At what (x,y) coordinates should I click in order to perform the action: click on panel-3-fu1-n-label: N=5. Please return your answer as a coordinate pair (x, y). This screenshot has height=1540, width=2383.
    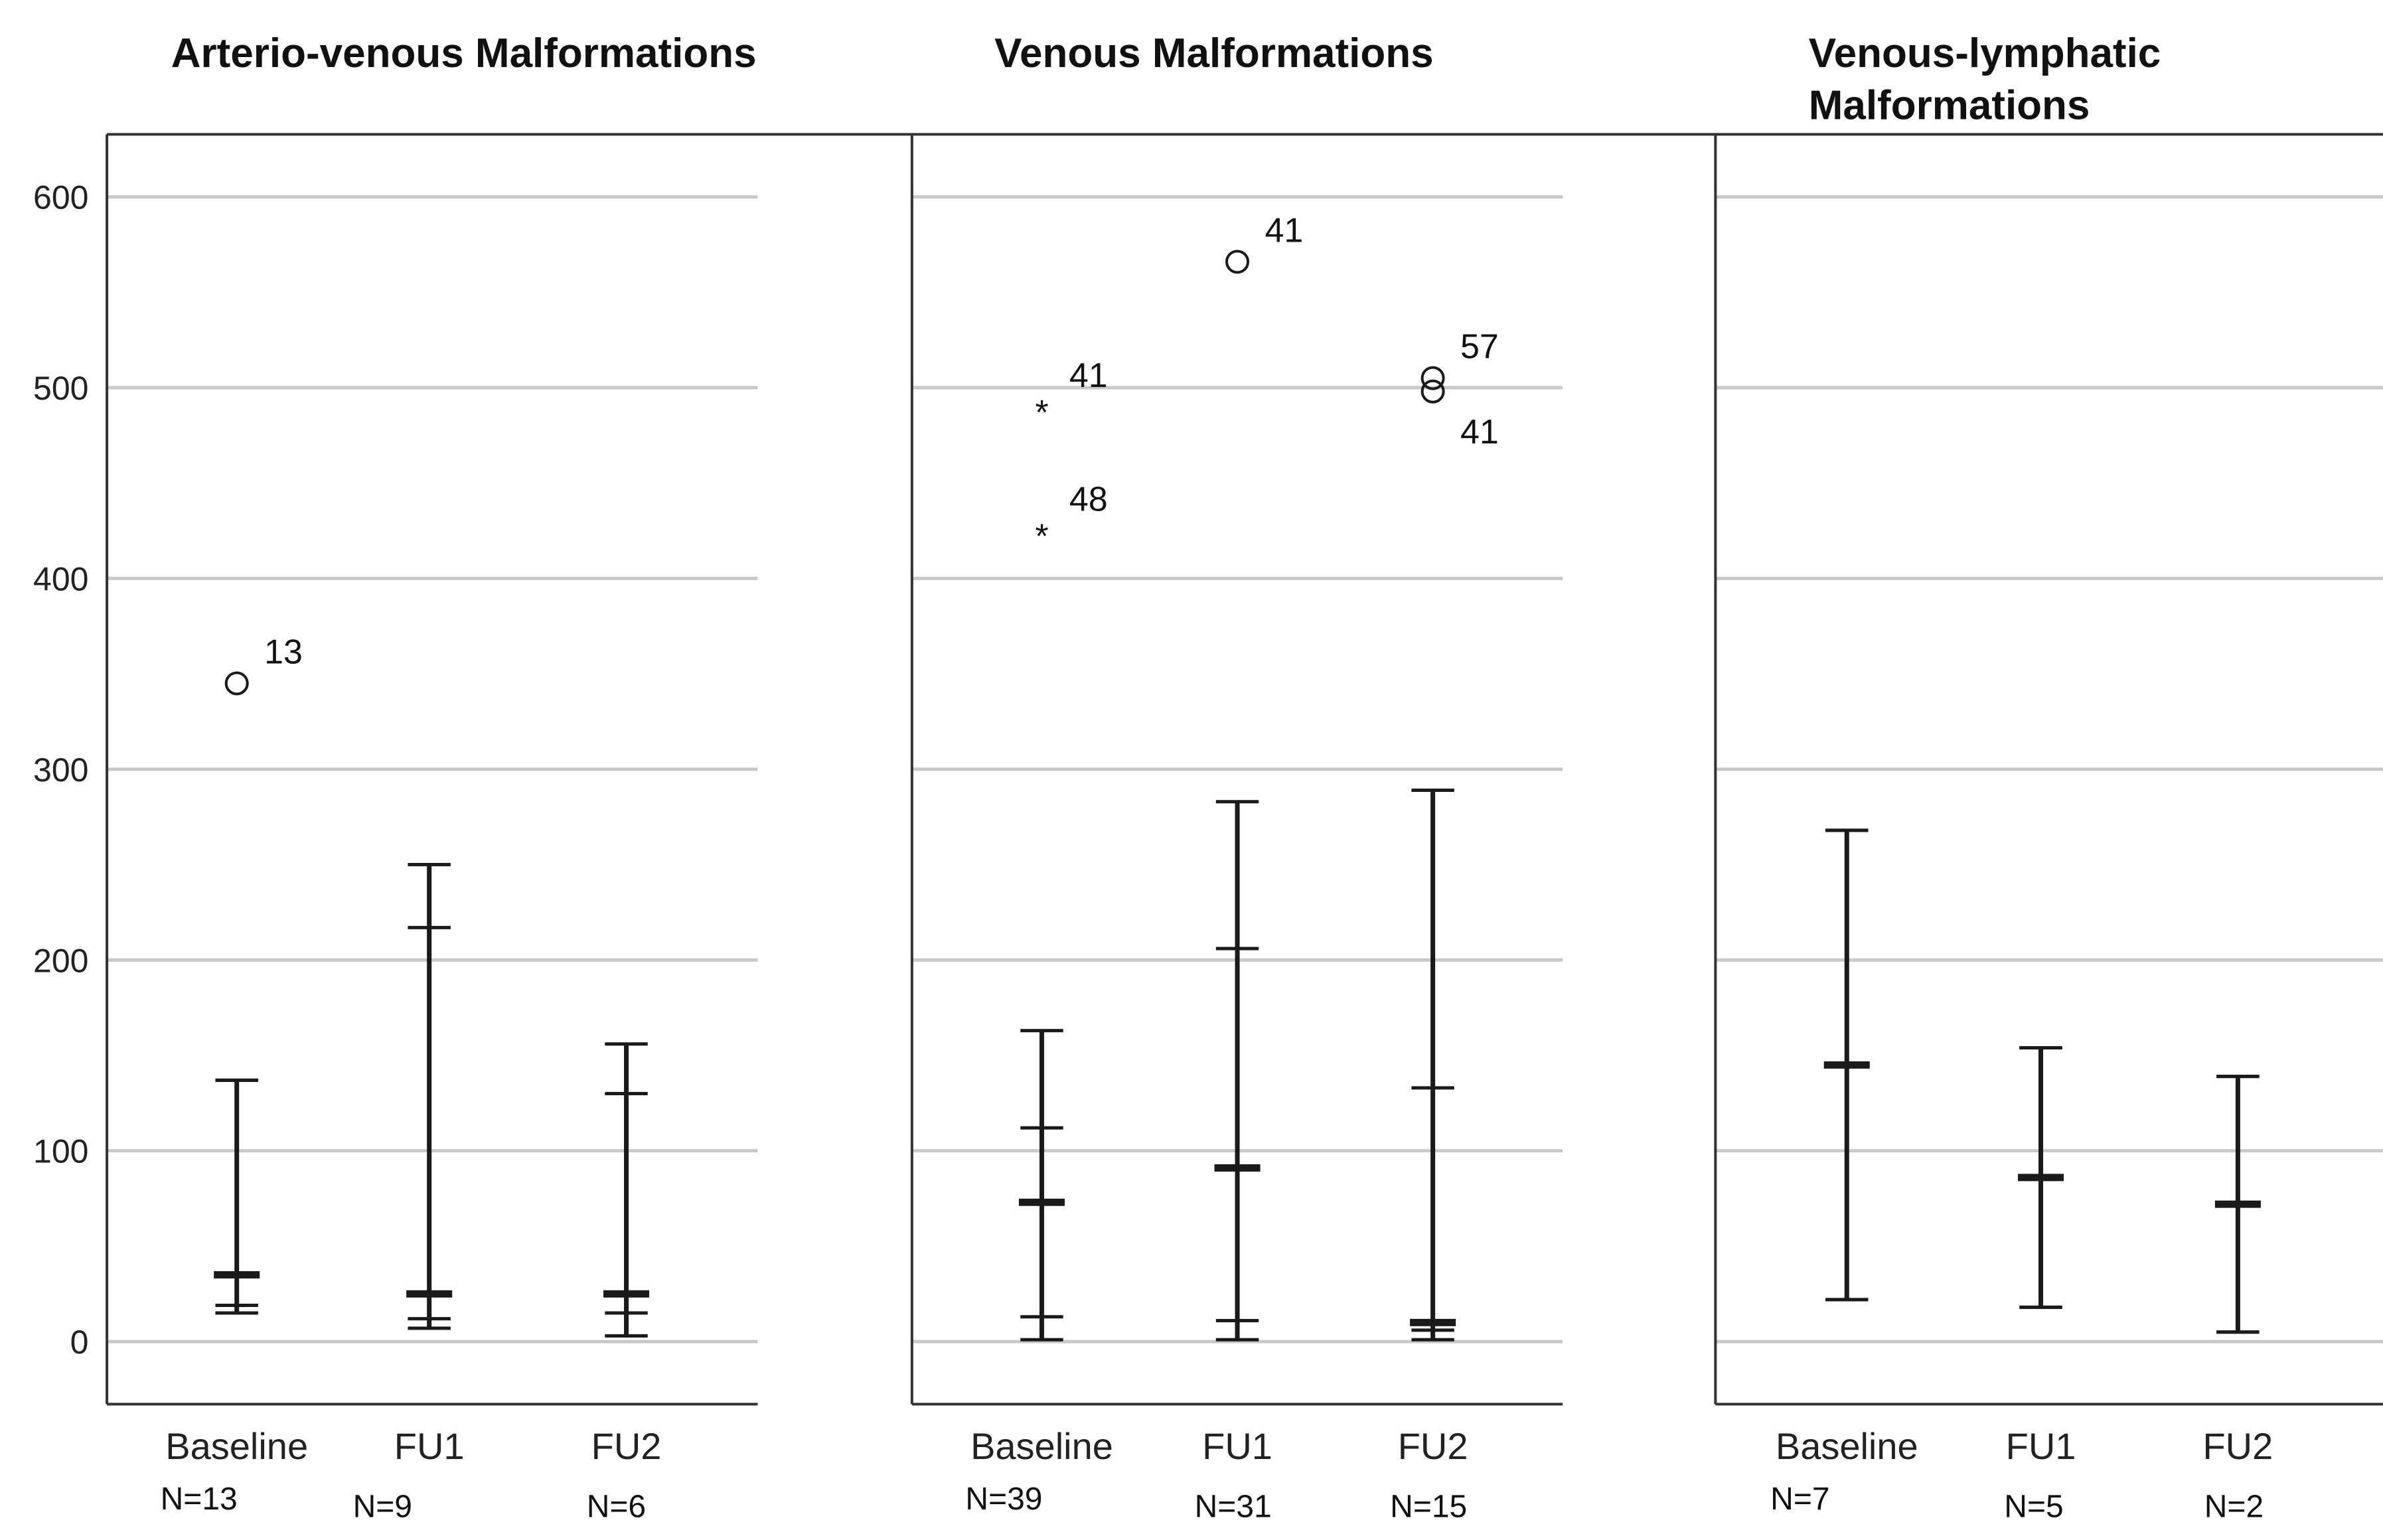
    Looking at the image, I should click on (2033, 1508).